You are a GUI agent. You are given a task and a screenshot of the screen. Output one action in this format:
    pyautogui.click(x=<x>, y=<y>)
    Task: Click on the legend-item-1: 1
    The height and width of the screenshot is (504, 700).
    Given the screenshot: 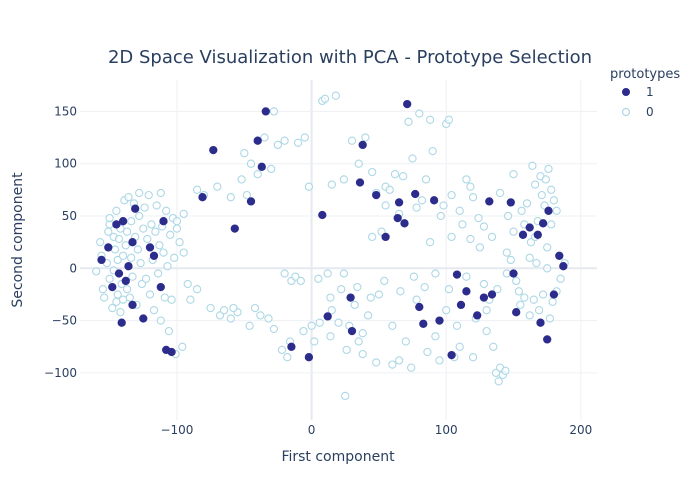 What is the action you would take?
    pyautogui.click(x=638, y=92)
    